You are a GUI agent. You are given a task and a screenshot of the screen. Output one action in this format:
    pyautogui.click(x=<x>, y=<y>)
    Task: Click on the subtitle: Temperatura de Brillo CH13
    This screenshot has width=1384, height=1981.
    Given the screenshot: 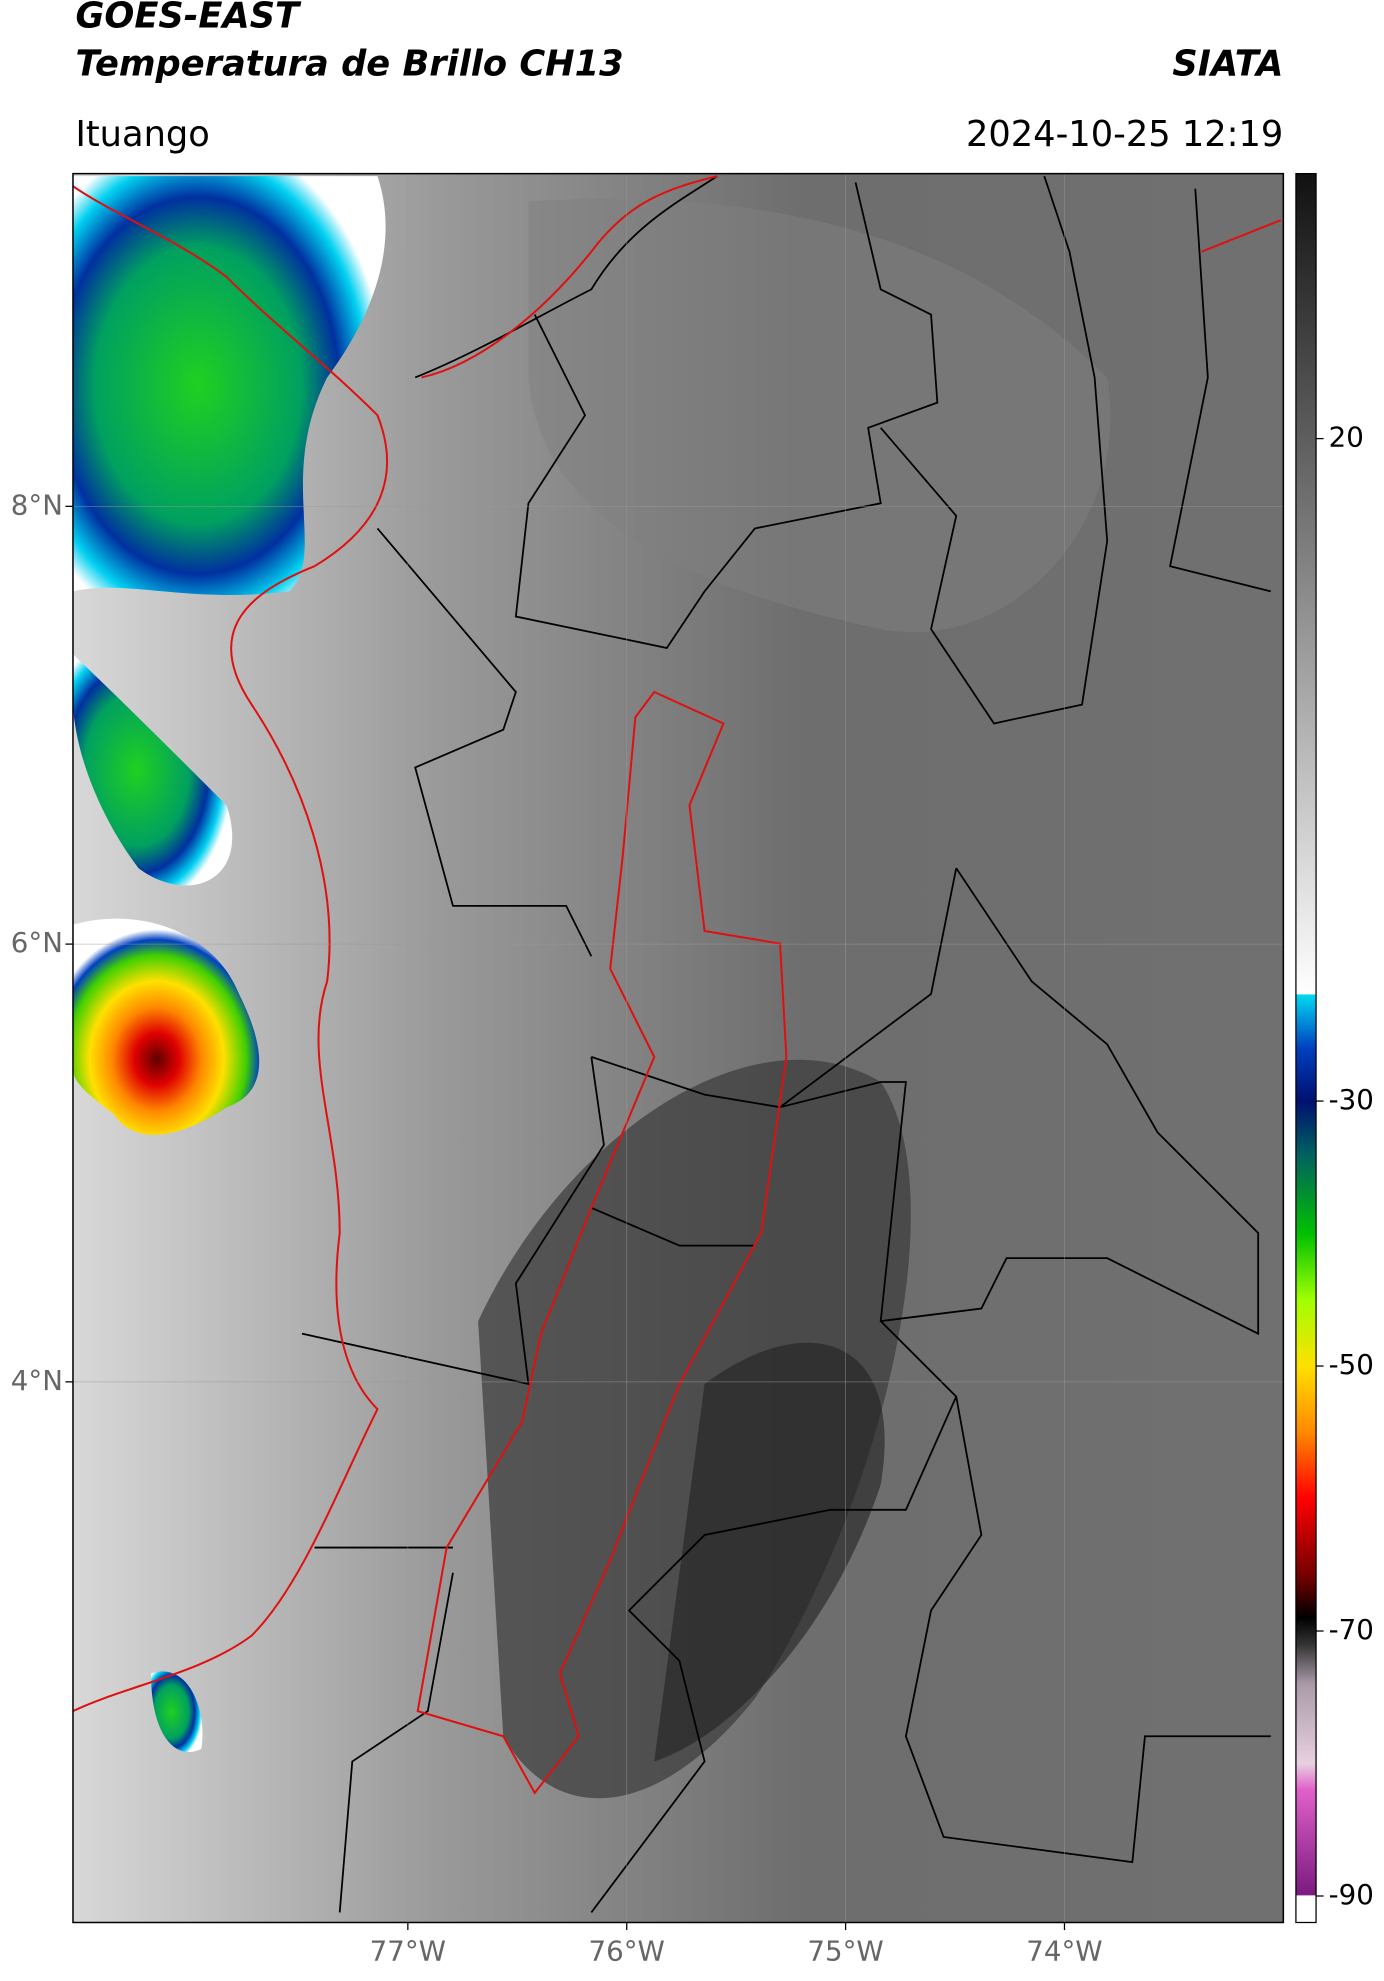 What is the action you would take?
    pyautogui.click(x=349, y=63)
    